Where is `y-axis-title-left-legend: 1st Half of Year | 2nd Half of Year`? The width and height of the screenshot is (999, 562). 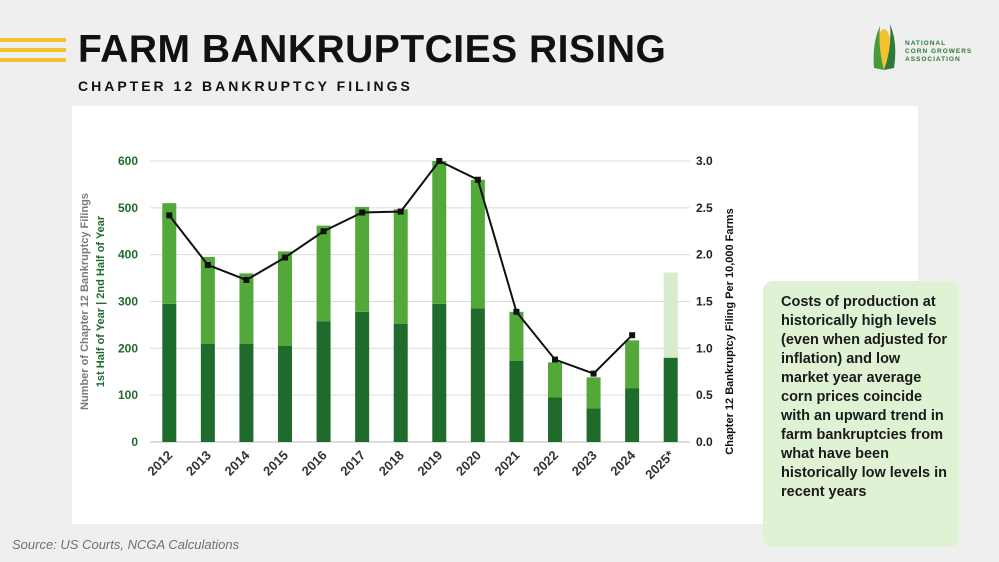
y-axis-title-left-legend: 1st Half of Year | 2nd Half of Year is located at coordinates (101, 301).